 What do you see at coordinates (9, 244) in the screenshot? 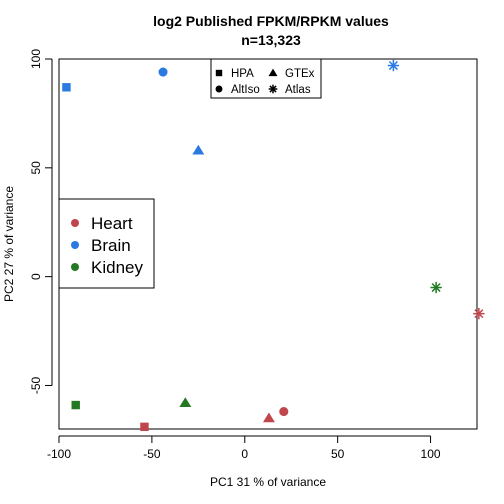
I see `y-axis-label: PC2 27 % of variance` at bounding box center [9, 244].